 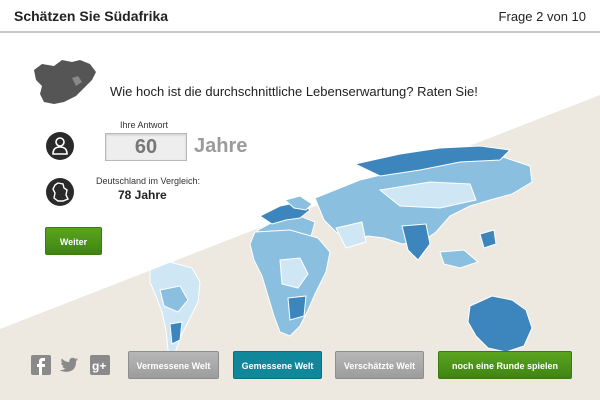 I want to click on compare-value: 78 Jahre, so click(x=142, y=195).